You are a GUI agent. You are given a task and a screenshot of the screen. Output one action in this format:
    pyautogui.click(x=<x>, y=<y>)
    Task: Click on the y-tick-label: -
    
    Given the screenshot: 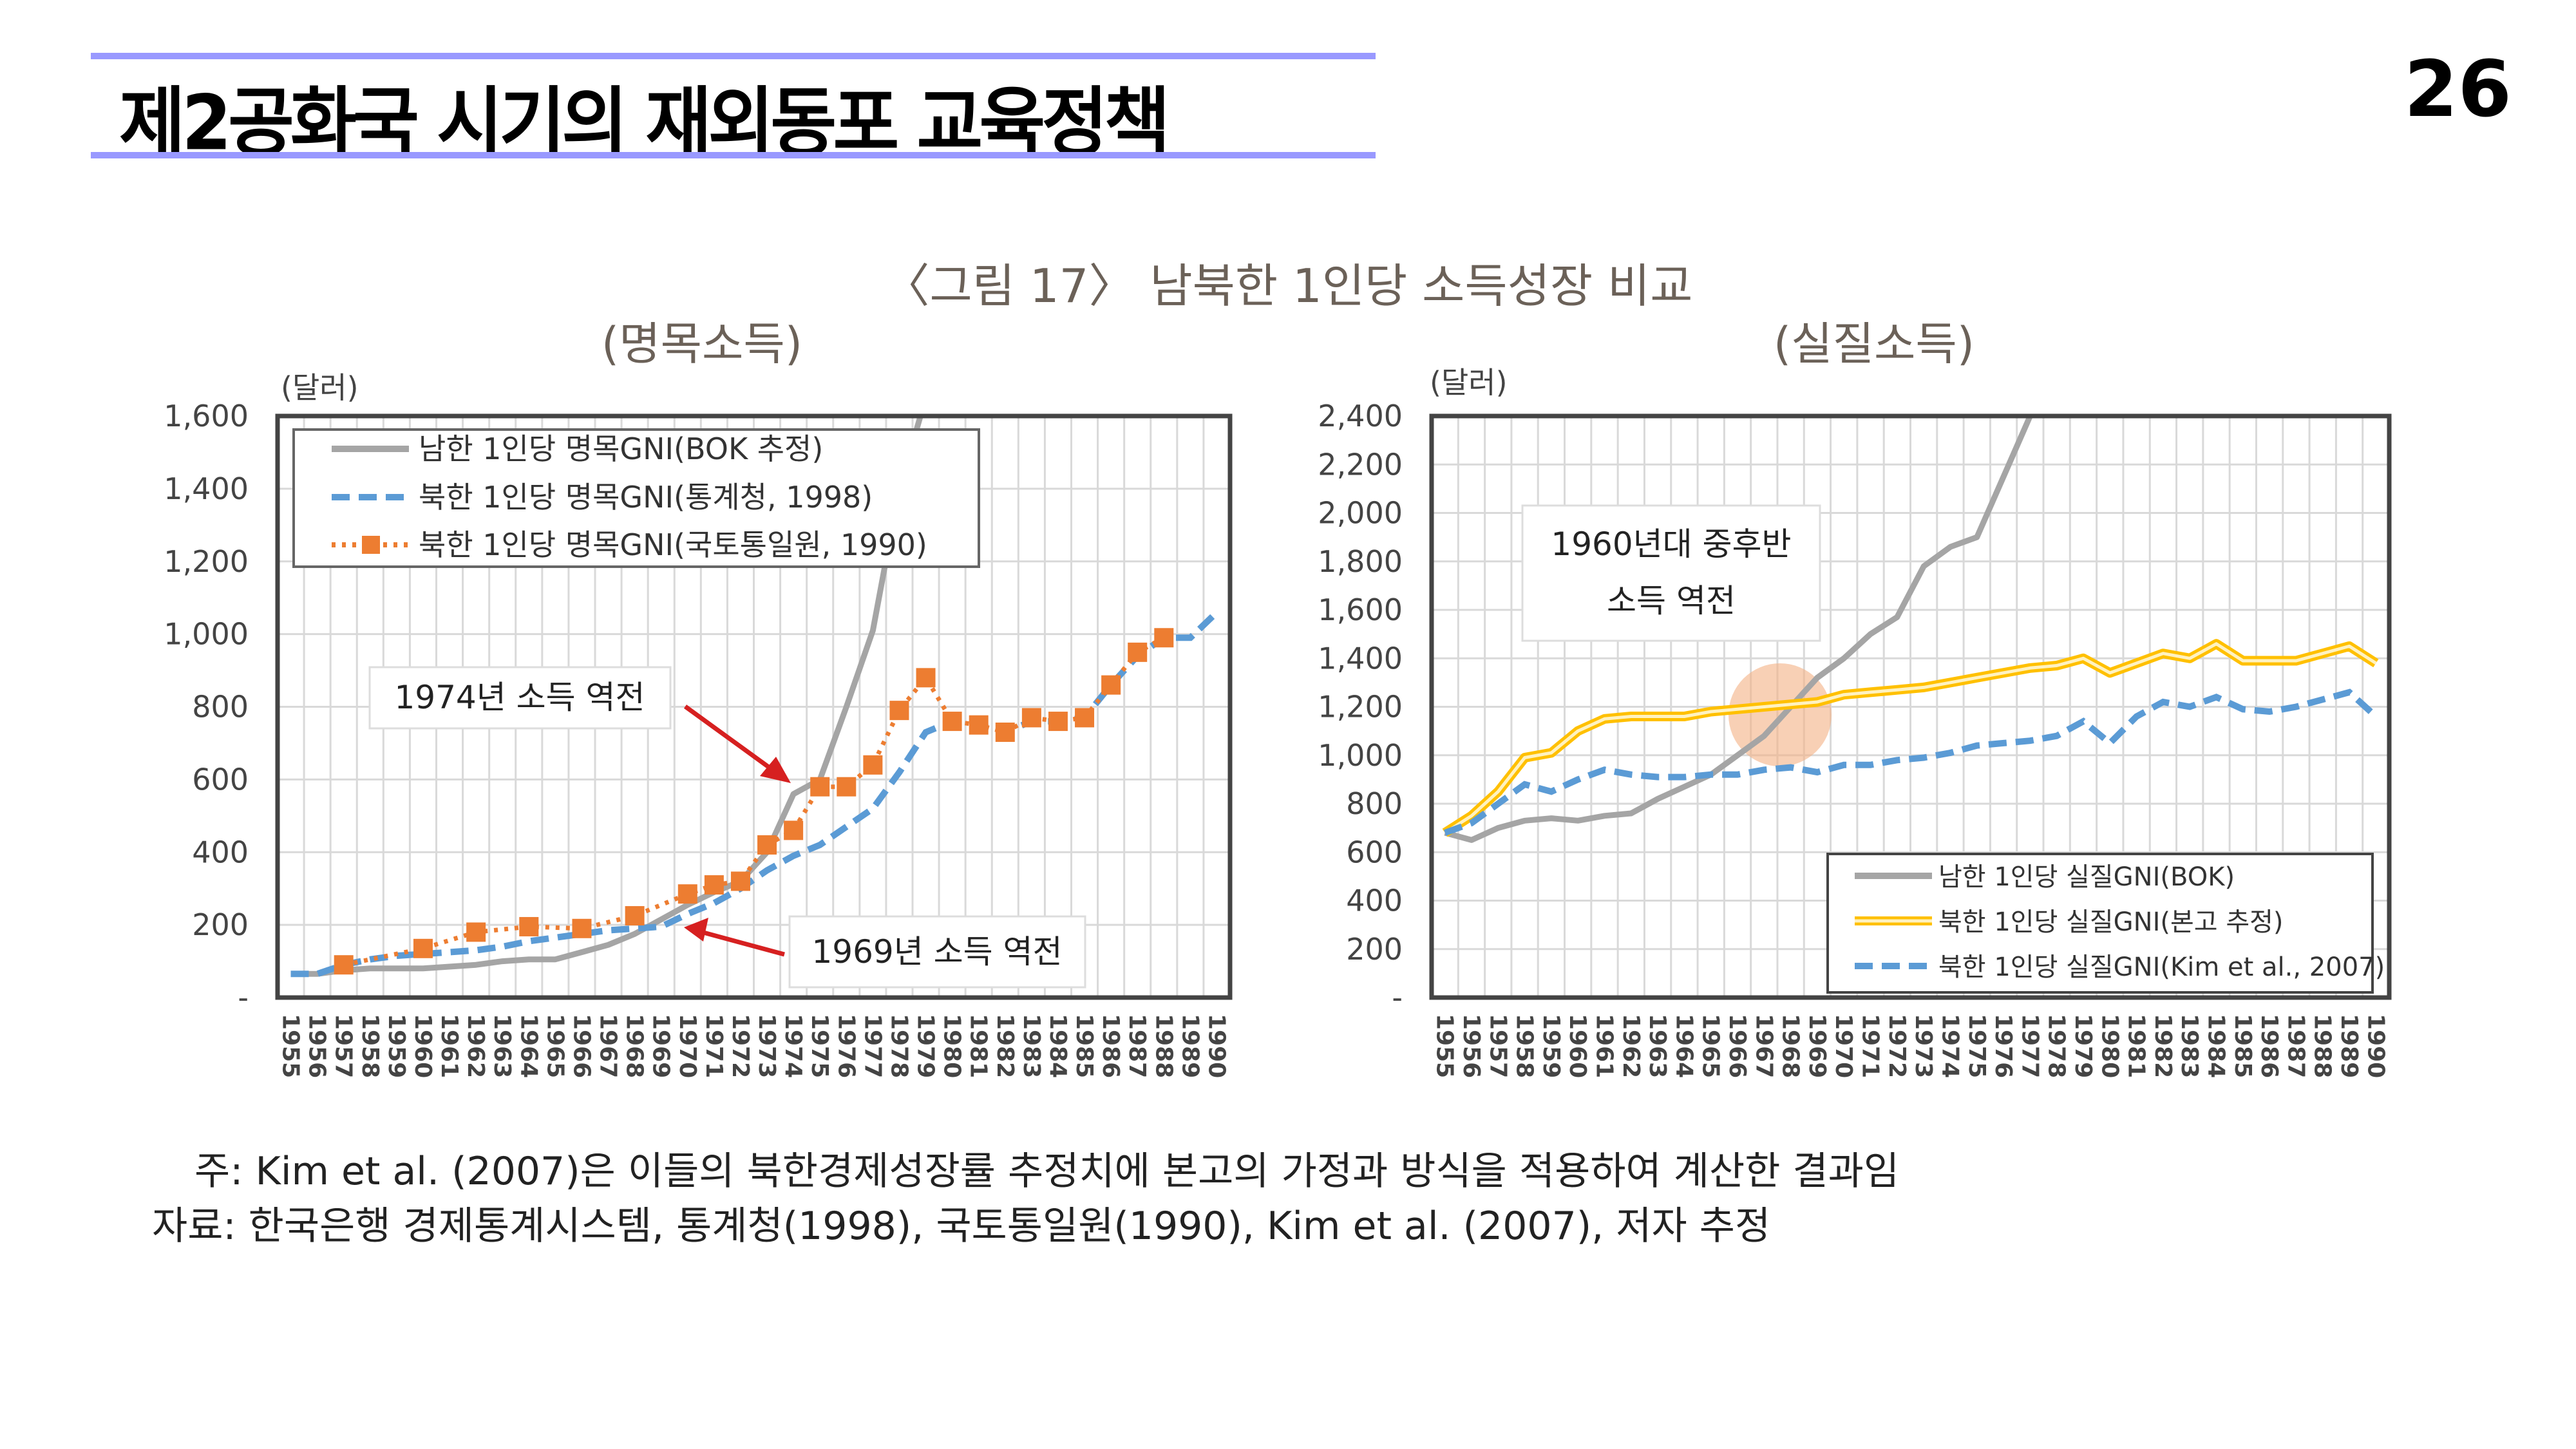 What is the action you would take?
    pyautogui.click(x=243, y=998)
    